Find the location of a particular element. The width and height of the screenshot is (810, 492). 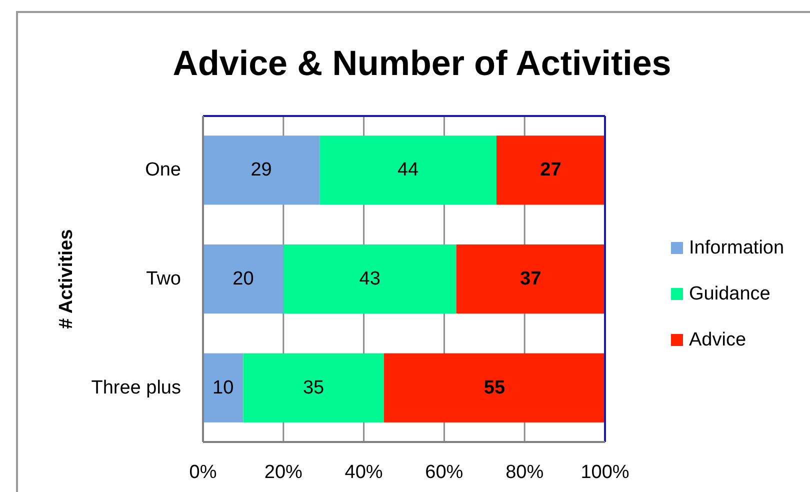

y-tick-label: Three plus is located at coordinates (136, 387).